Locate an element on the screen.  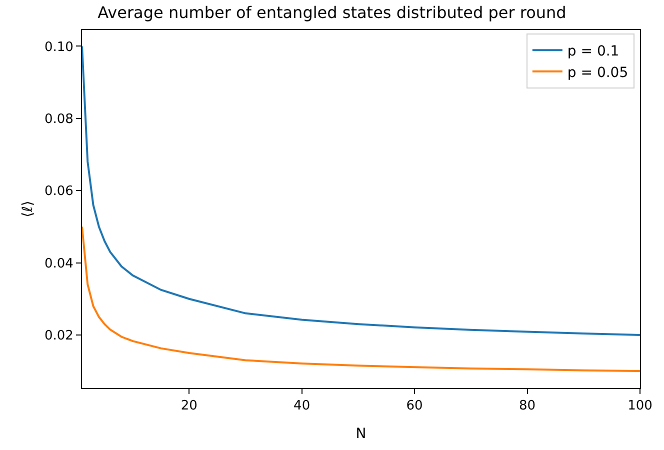
y-tick-label: 0.08 is located at coordinates (59, 119).